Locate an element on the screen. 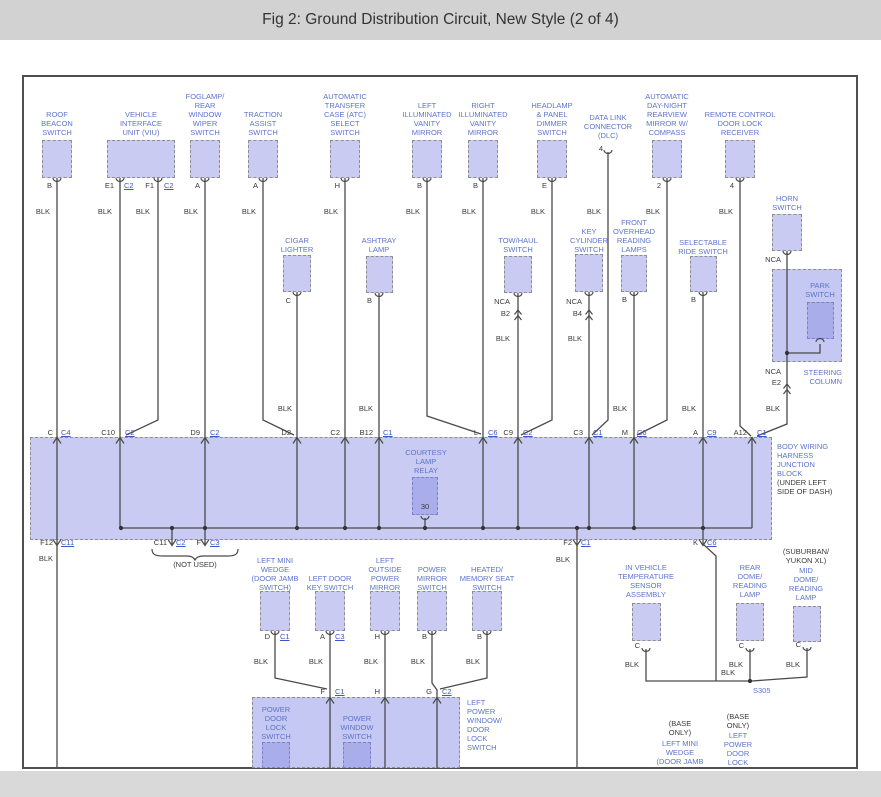 The image size is (881, 797). entry-link-a12-c1: C1 is located at coordinates (762, 432).